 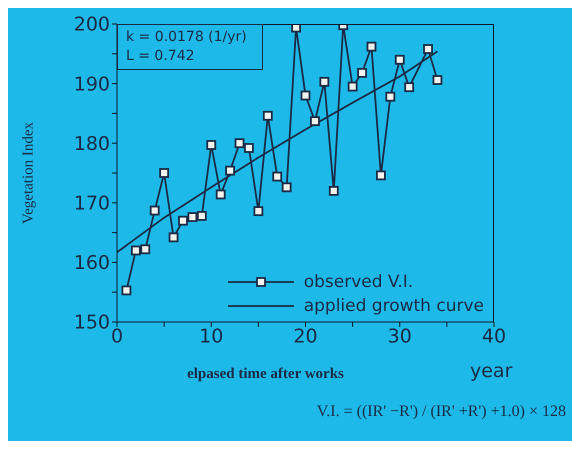 I want to click on y-tick-label: 180, so click(x=92, y=143).